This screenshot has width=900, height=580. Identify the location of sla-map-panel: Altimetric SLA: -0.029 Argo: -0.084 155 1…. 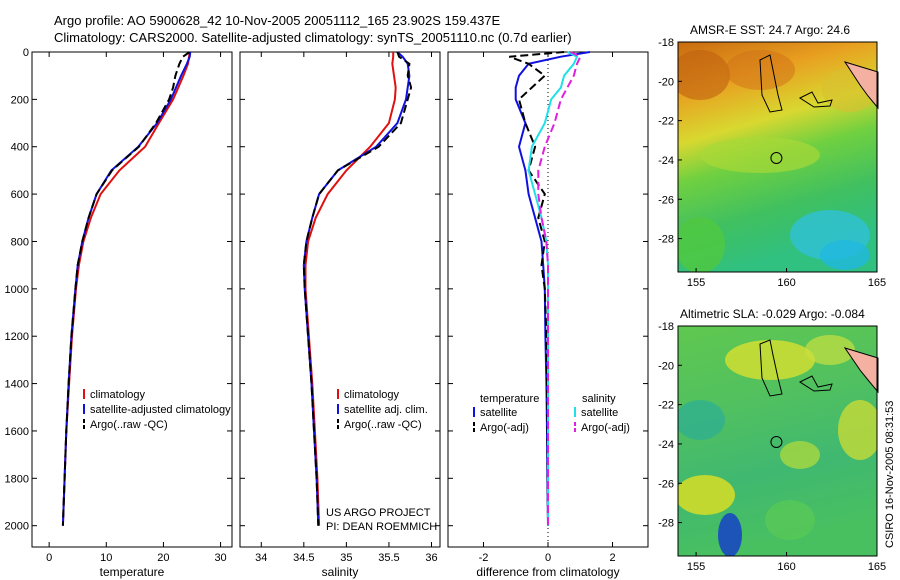
(772, 440).